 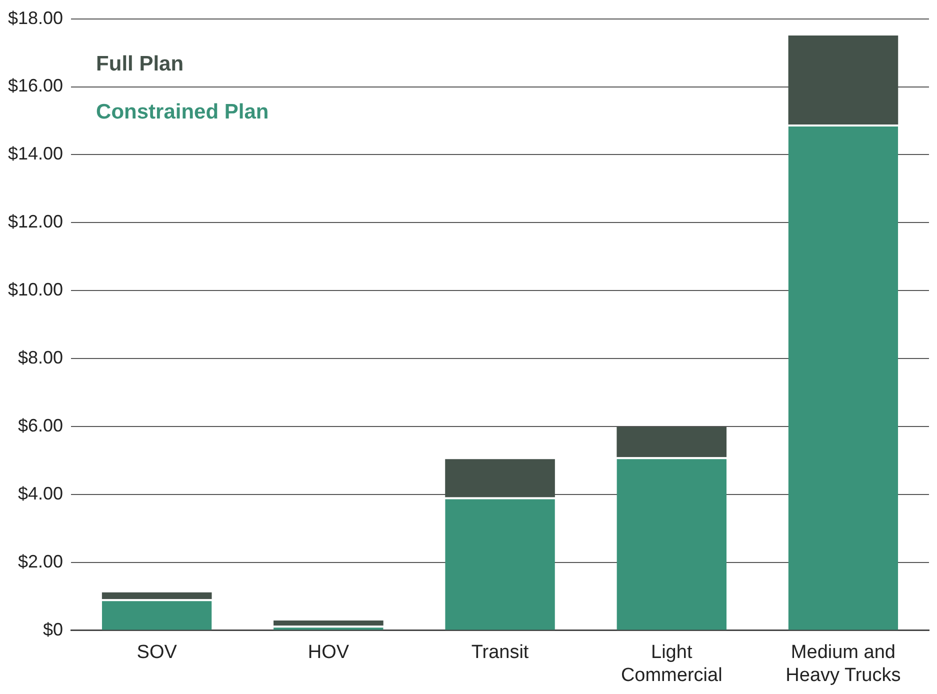 What do you see at coordinates (329, 653) in the screenshot?
I see `x-tick-label: HOV` at bounding box center [329, 653].